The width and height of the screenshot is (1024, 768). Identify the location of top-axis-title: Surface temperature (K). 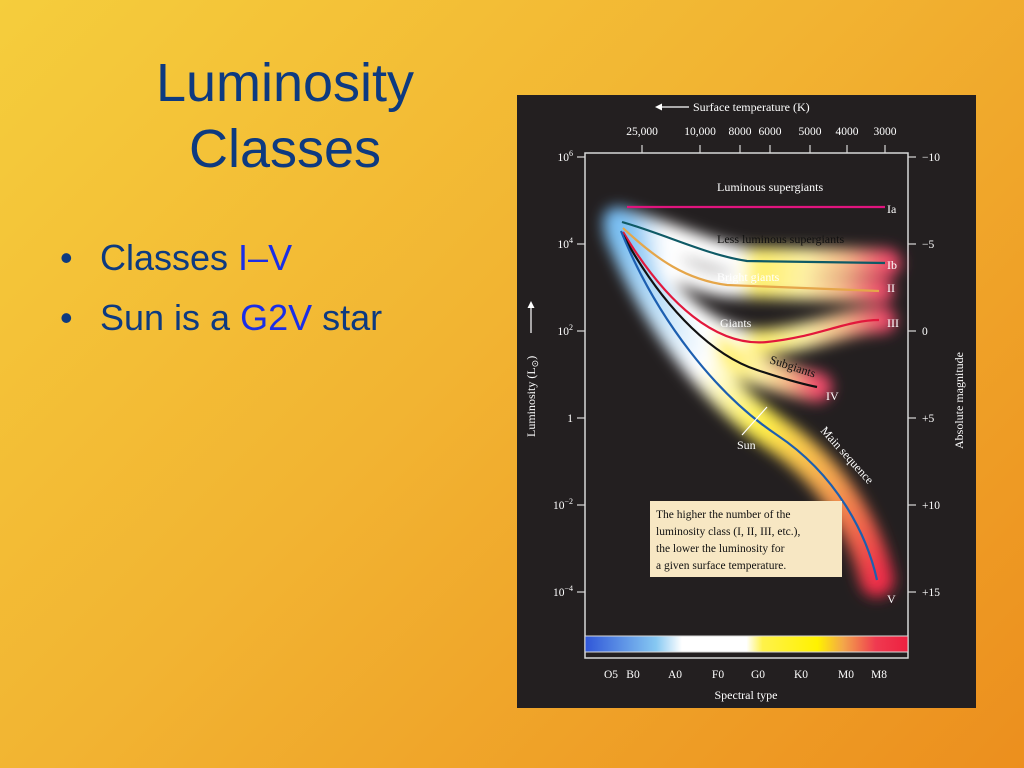
(751, 107).